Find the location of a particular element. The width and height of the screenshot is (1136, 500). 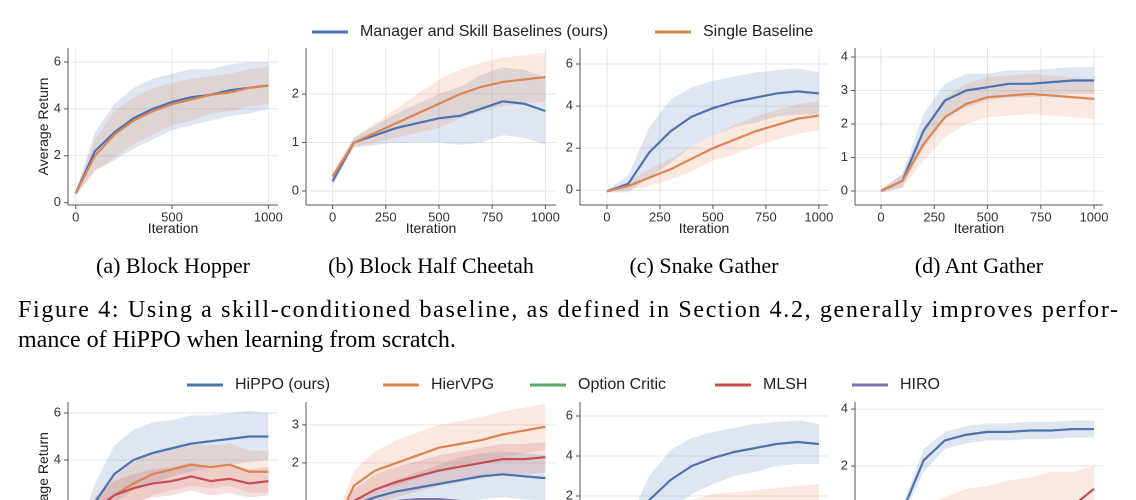

legend-label: HiPPO (ours) is located at coordinates (282, 384).